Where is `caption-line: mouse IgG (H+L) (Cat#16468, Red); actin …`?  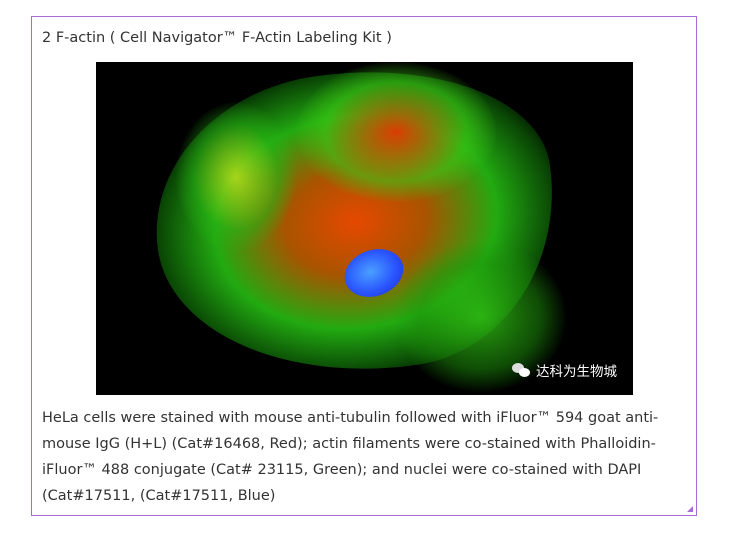 caption-line: mouse IgG (H+L) (Cat#16468, Red); actin … is located at coordinates (349, 444).